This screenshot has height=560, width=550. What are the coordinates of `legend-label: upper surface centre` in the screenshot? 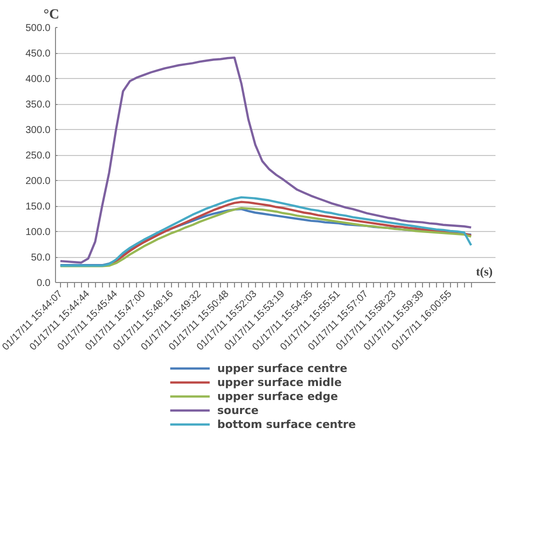 It's located at (282, 368).